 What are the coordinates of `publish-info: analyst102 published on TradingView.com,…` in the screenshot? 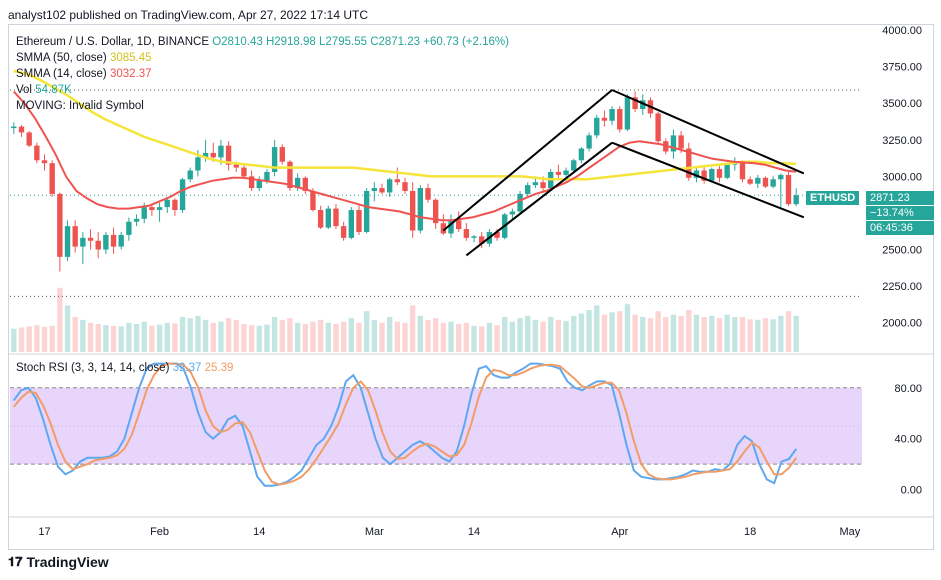 It's located at (188, 15).